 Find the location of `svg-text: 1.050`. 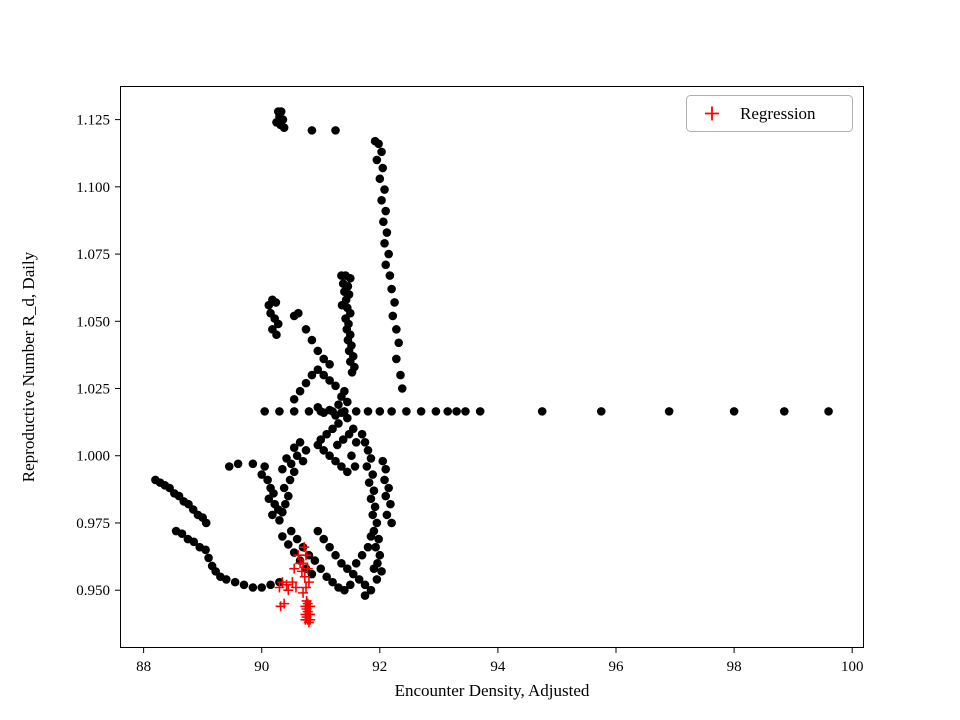

svg-text: 1.050 is located at coordinates (93, 322).